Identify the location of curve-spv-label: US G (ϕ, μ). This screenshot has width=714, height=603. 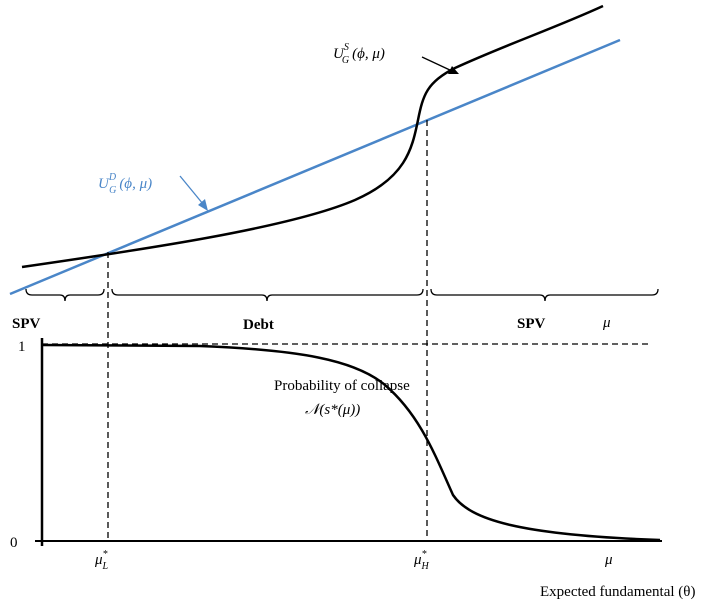
(359, 54).